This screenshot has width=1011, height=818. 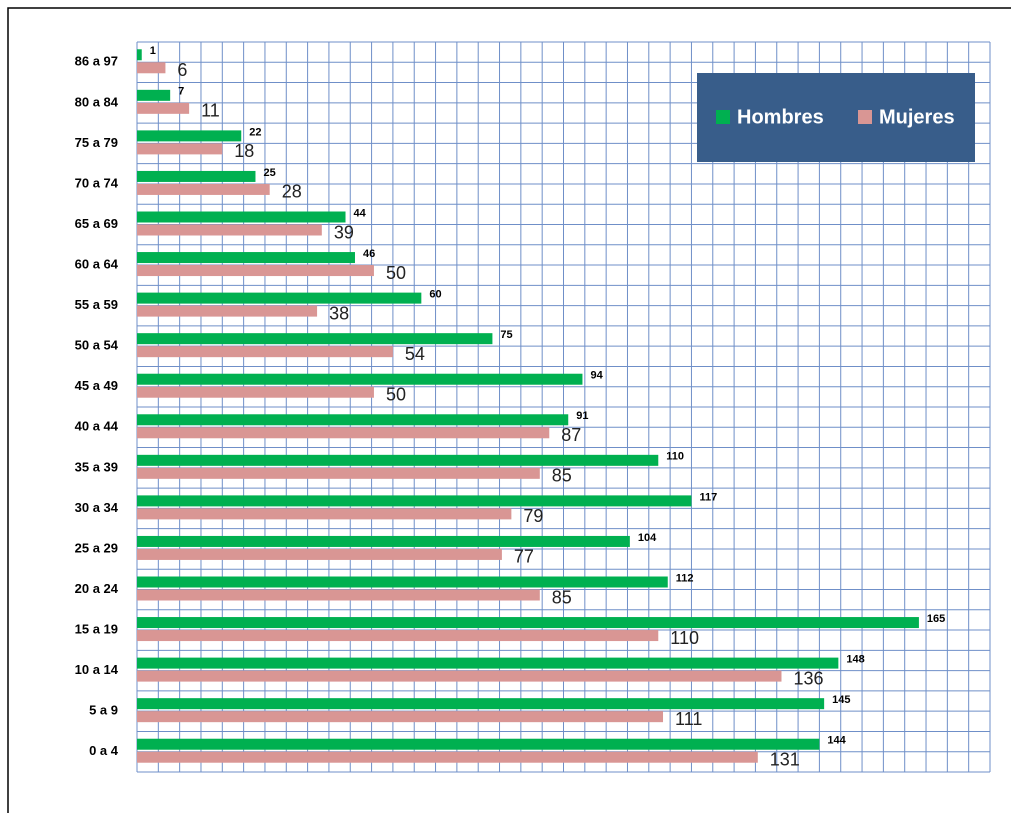 I want to click on y-tick-label: 65 a 69, so click(x=96, y=223).